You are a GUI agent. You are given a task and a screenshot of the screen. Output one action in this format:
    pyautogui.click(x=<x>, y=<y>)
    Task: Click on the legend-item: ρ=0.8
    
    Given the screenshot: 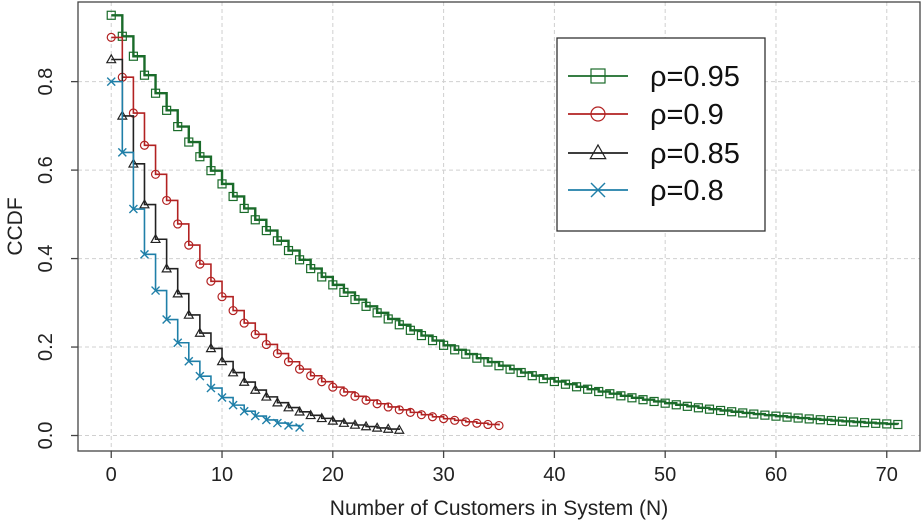 What is the action you would take?
    pyautogui.click(x=646, y=191)
    